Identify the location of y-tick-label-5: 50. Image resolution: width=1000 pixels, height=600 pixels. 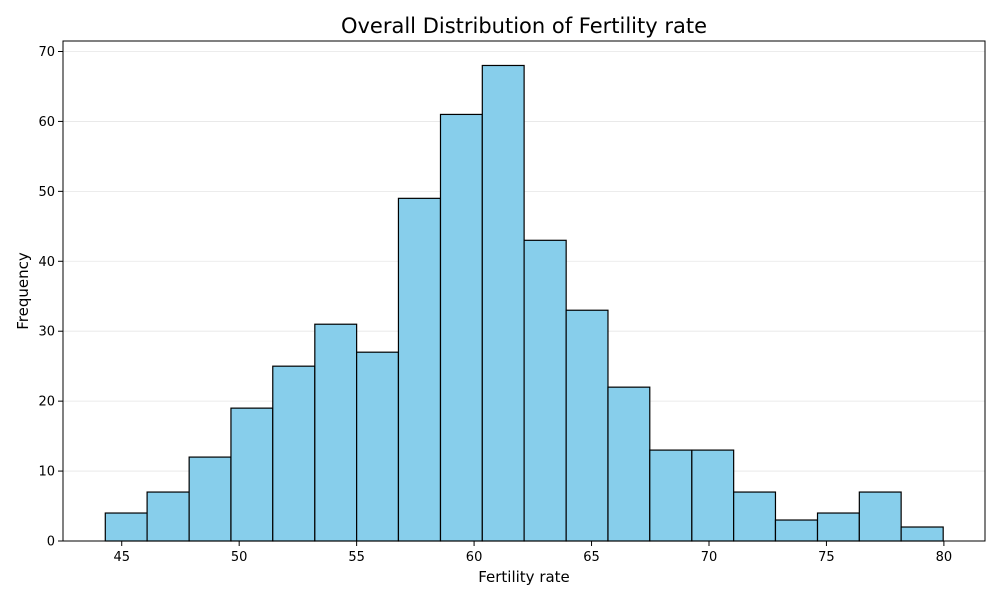
(46, 192).